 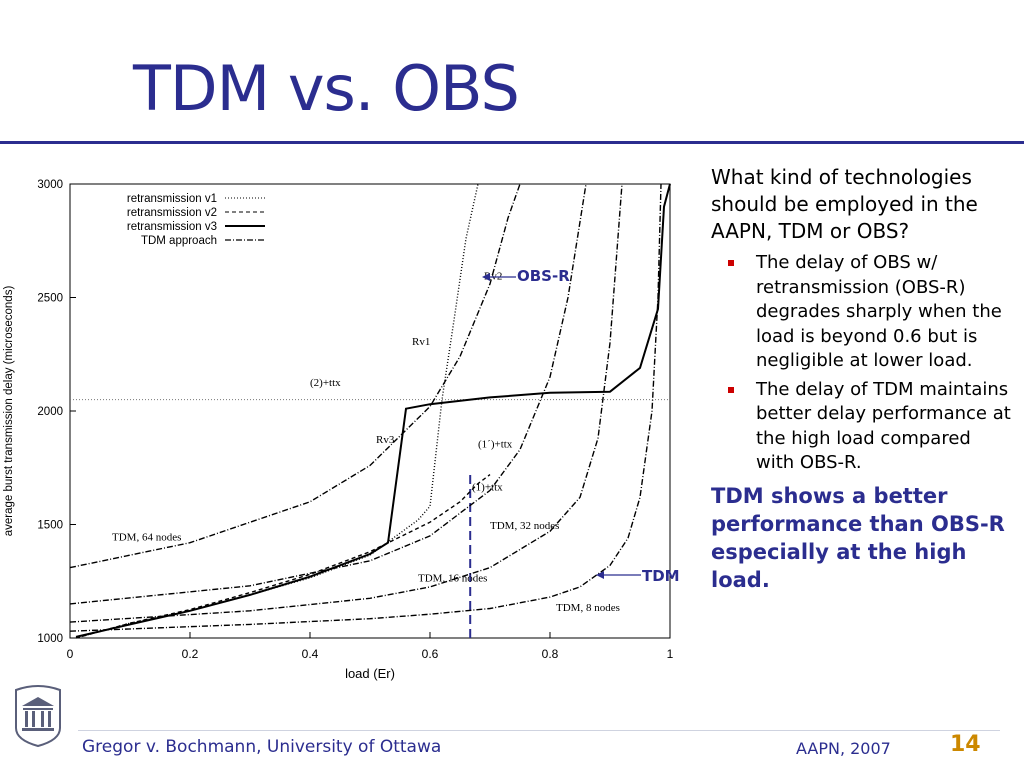 What do you see at coordinates (550, 654) in the screenshot?
I see `x-tick-label: 0.8` at bounding box center [550, 654].